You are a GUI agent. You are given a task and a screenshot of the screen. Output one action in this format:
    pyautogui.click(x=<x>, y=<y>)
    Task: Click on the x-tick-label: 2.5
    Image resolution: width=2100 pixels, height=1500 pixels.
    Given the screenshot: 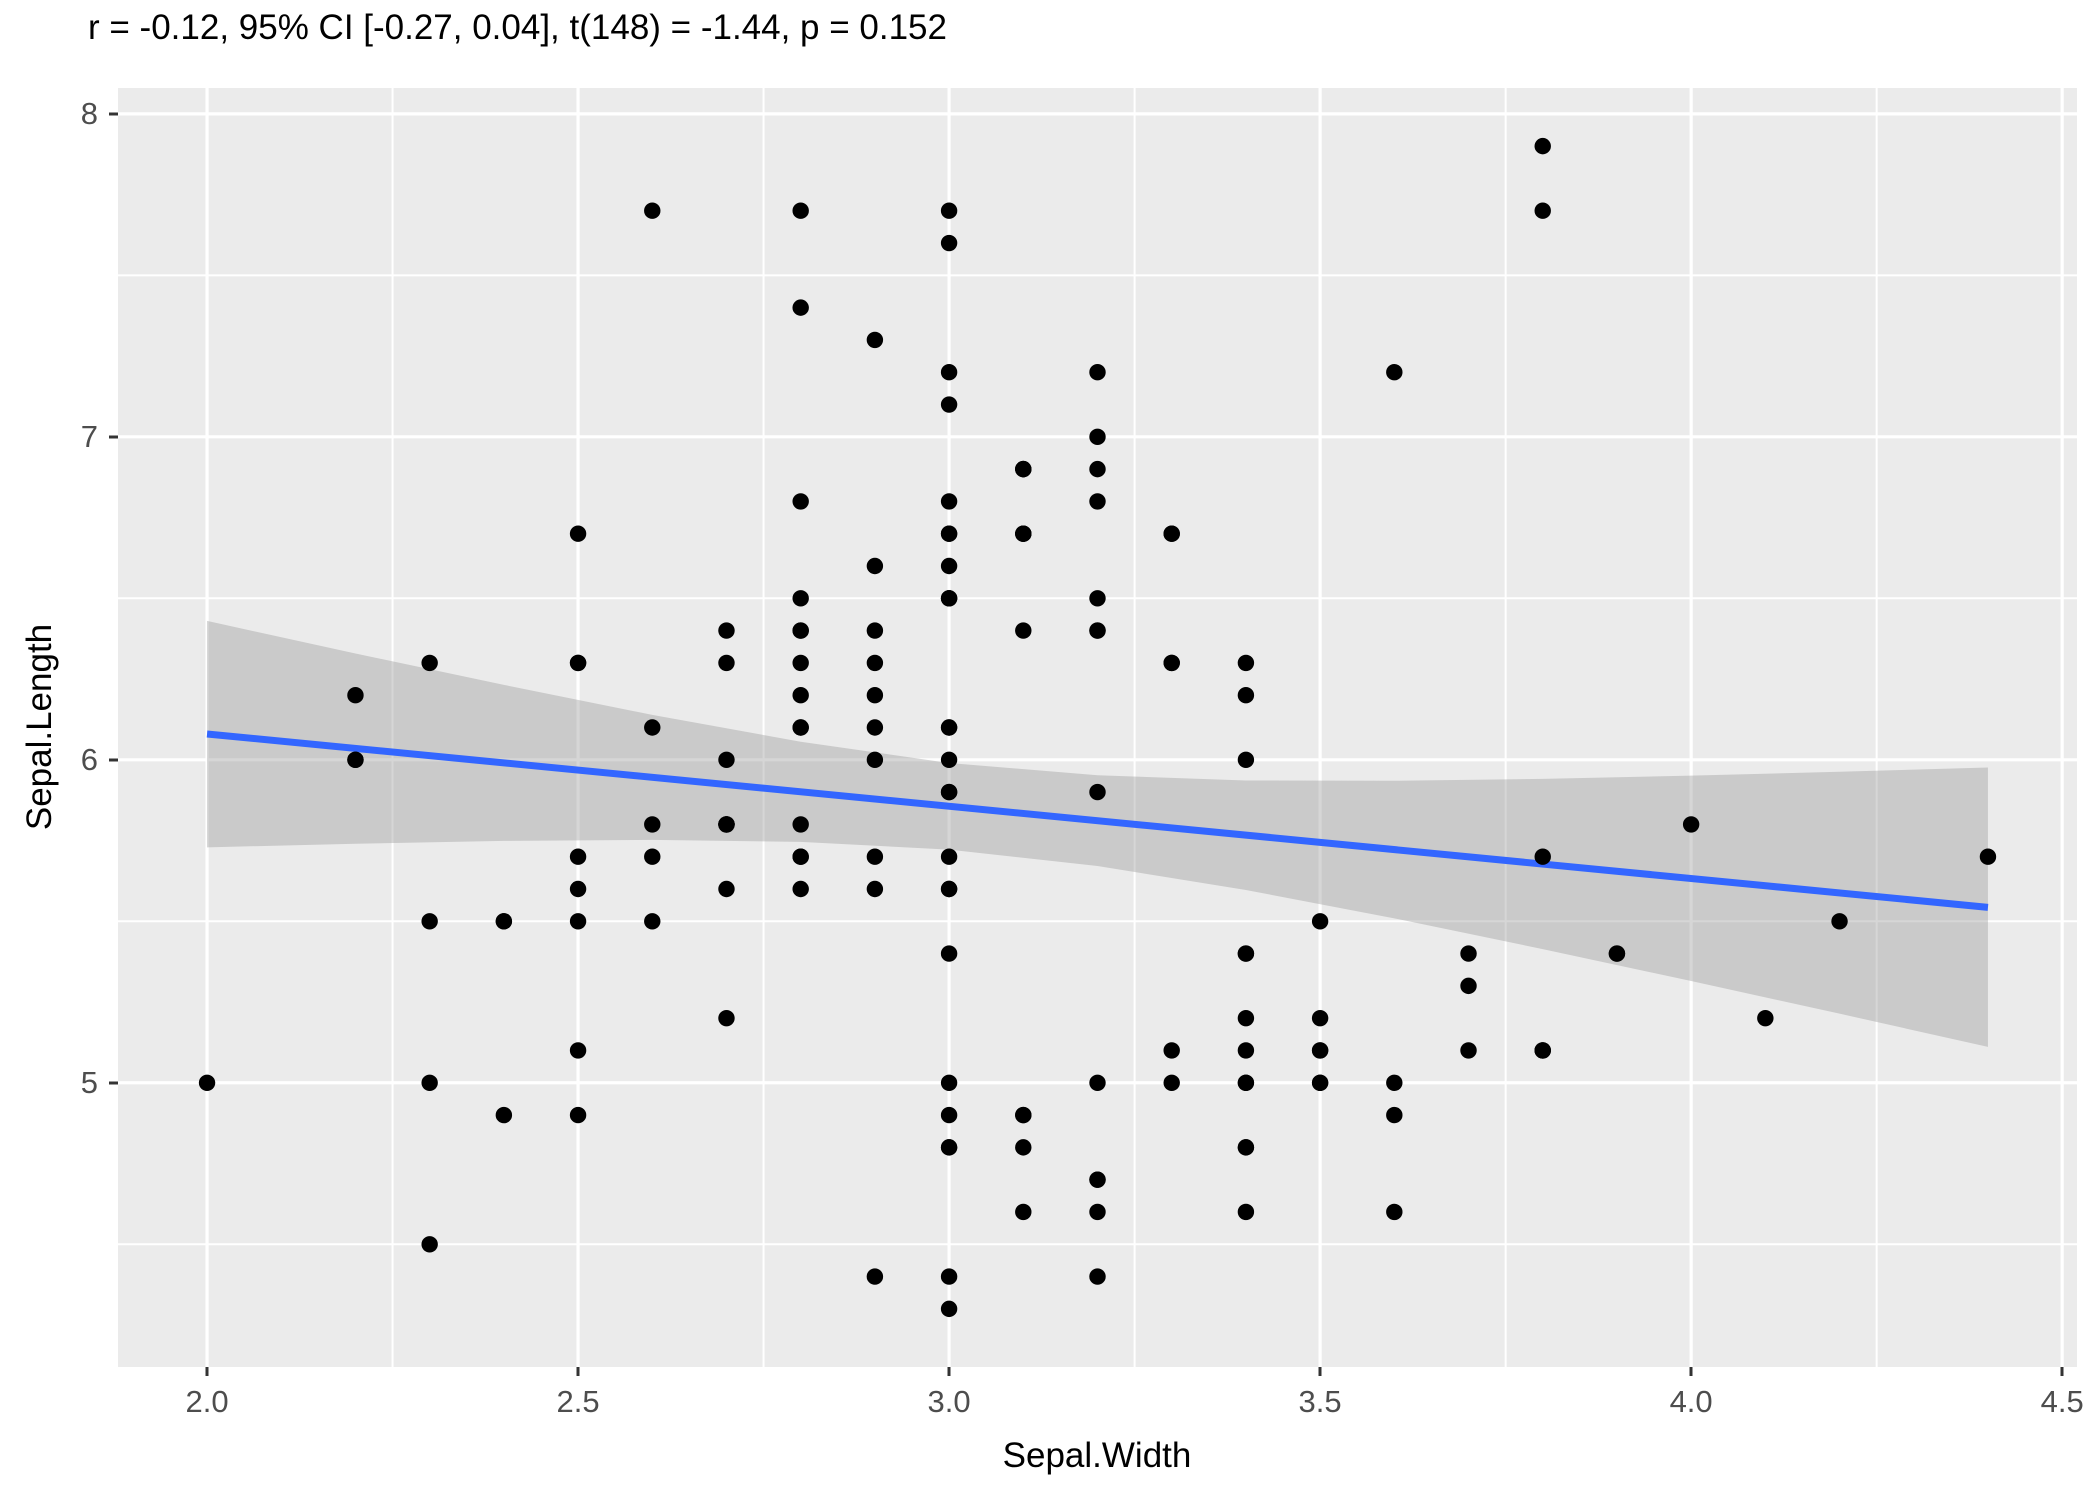 What is the action you would take?
    pyautogui.click(x=578, y=1401)
    